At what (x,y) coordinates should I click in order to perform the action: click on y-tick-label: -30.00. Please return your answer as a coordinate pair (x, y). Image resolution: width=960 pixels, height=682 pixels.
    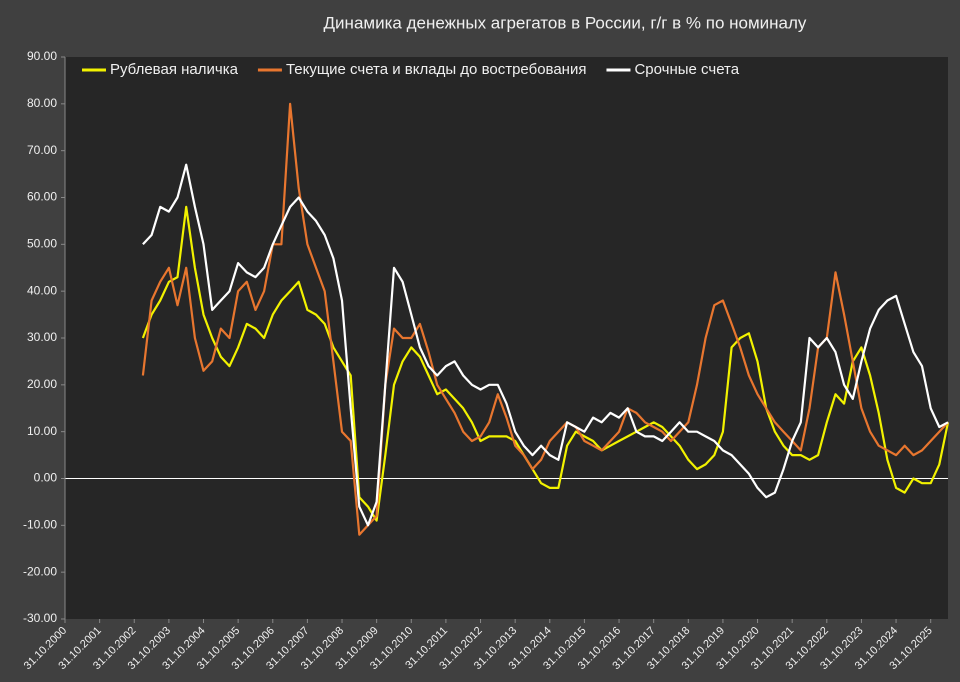
    Looking at the image, I should click on (40, 618).